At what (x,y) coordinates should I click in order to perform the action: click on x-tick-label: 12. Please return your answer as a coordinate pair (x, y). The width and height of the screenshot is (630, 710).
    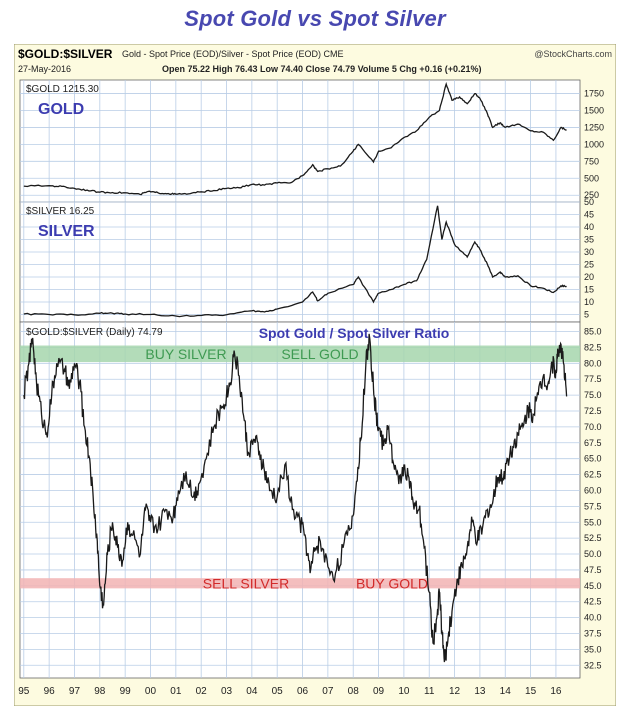
    Looking at the image, I should click on (455, 691).